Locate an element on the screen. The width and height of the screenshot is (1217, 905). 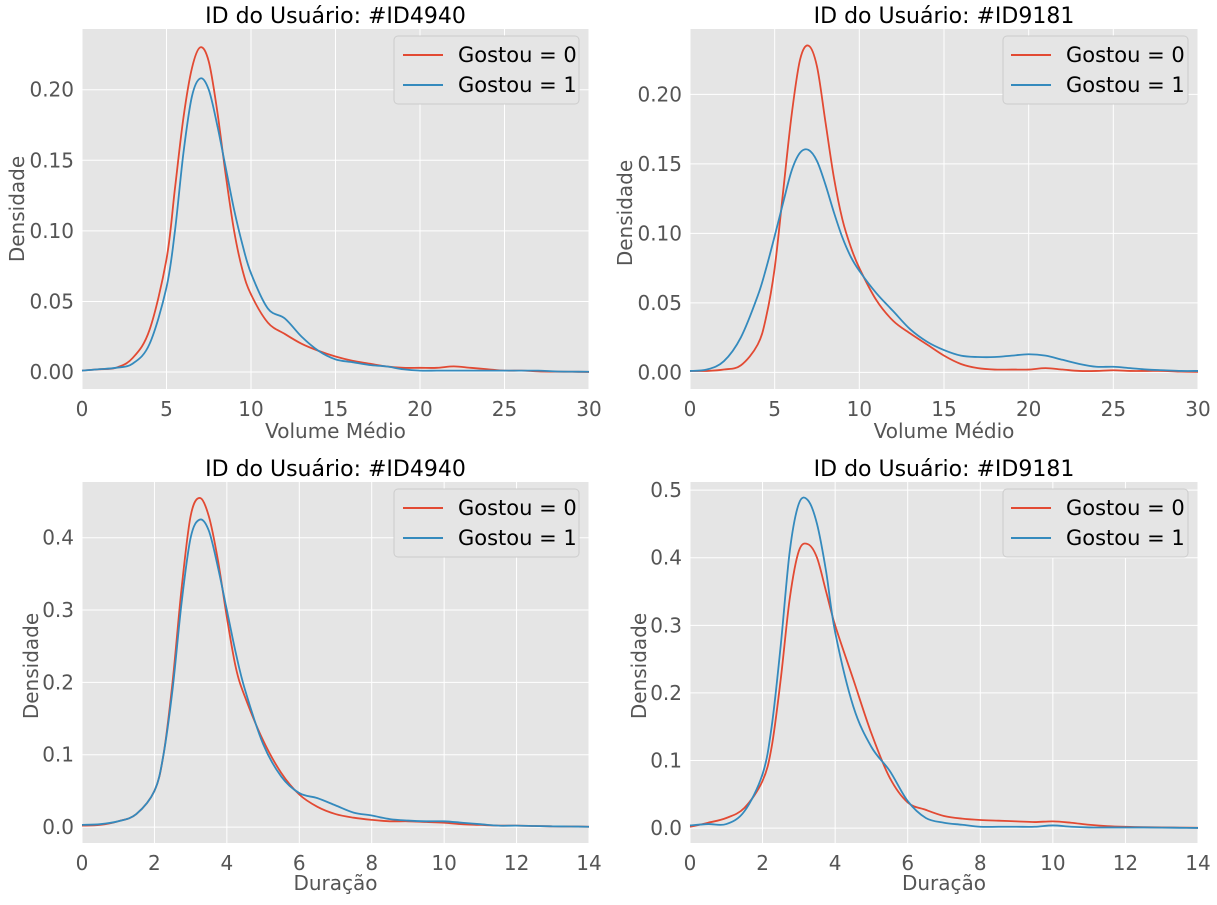
y-tick-labels: 0.00 0.05 0.10 0.15 0.20 is located at coordinates (659, 233).